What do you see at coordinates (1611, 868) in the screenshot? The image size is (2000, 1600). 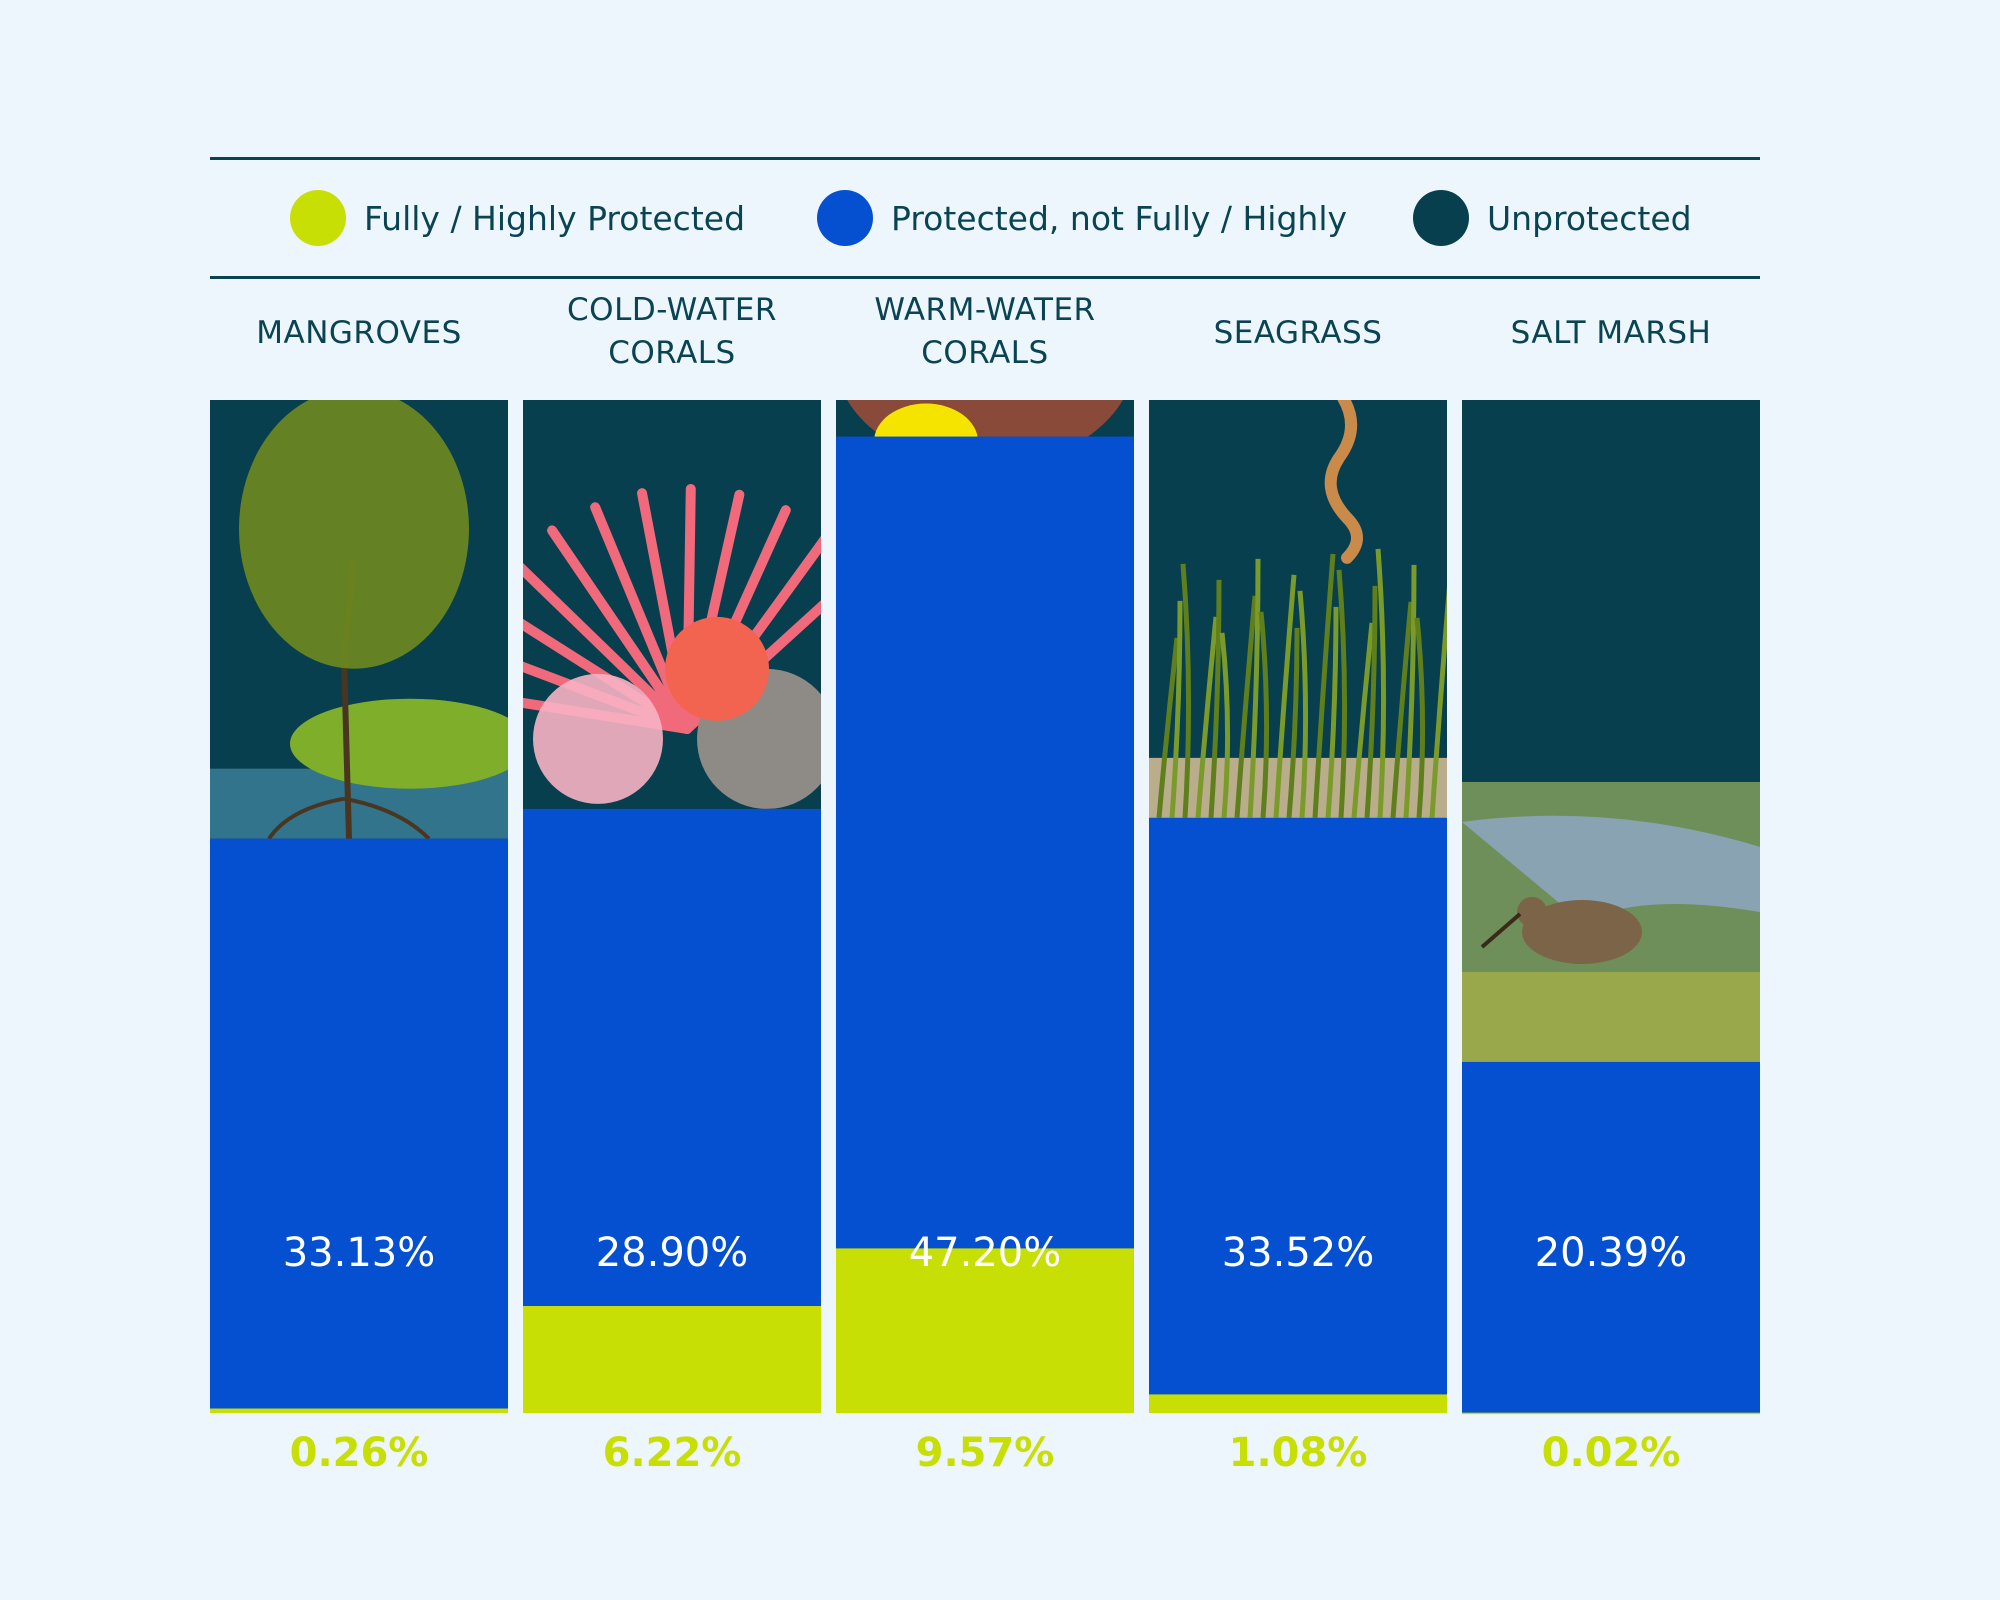 I see `tidal-channel` at bounding box center [1611, 868].